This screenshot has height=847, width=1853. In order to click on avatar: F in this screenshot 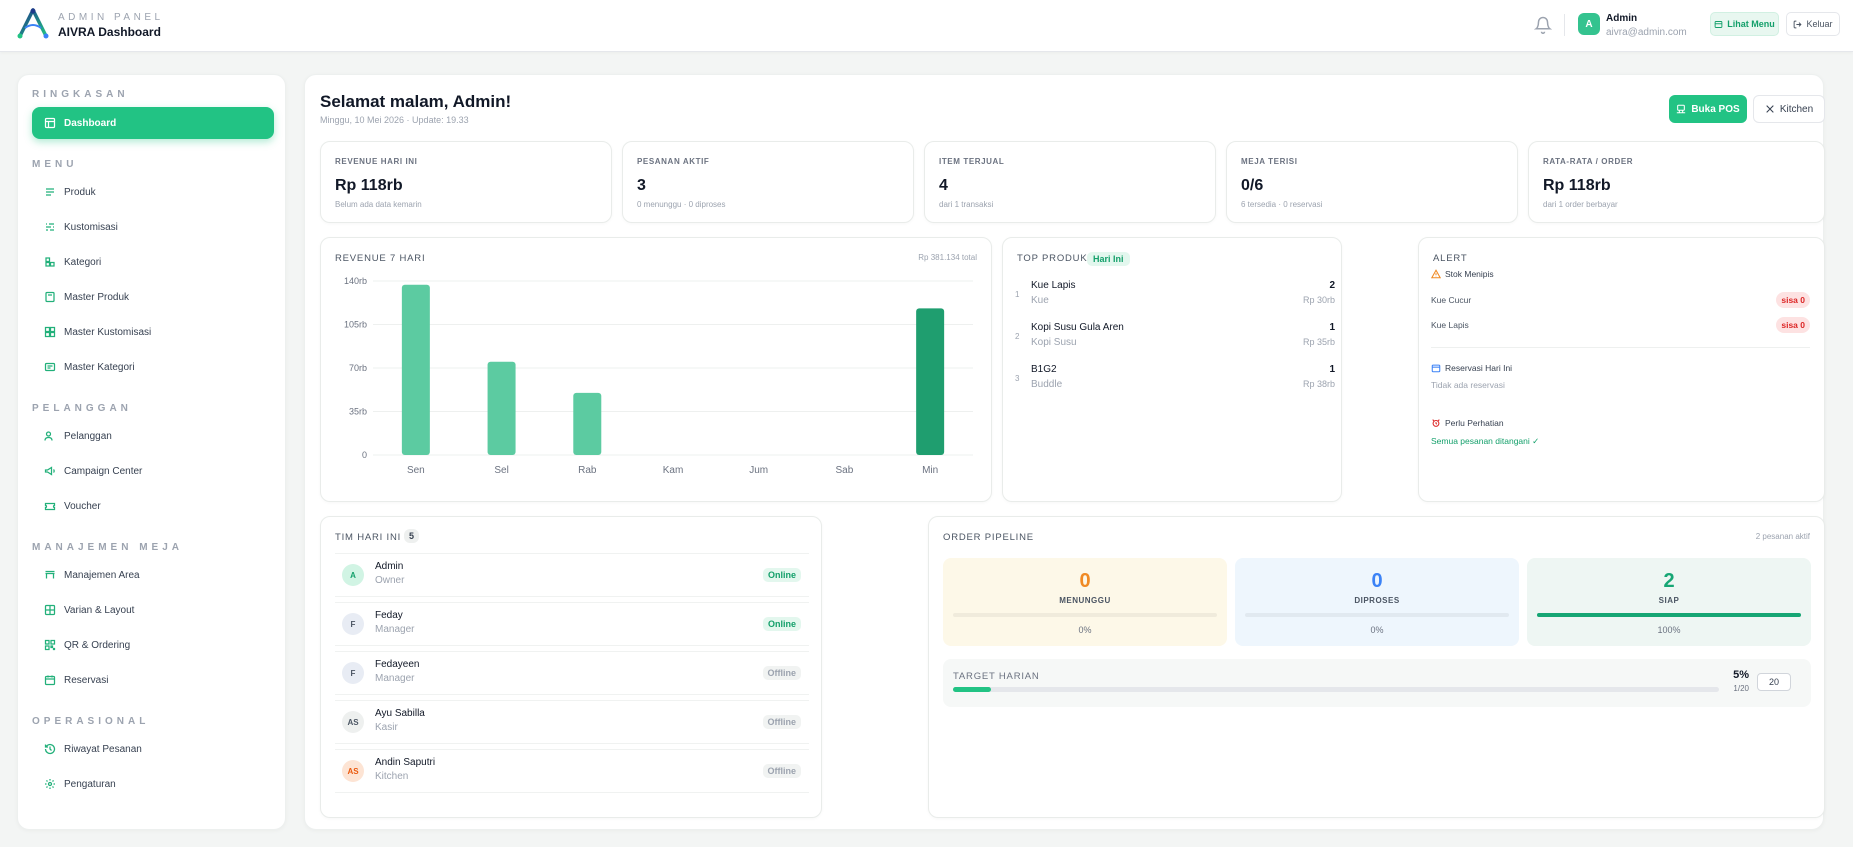, I will do `click(353, 673)`.